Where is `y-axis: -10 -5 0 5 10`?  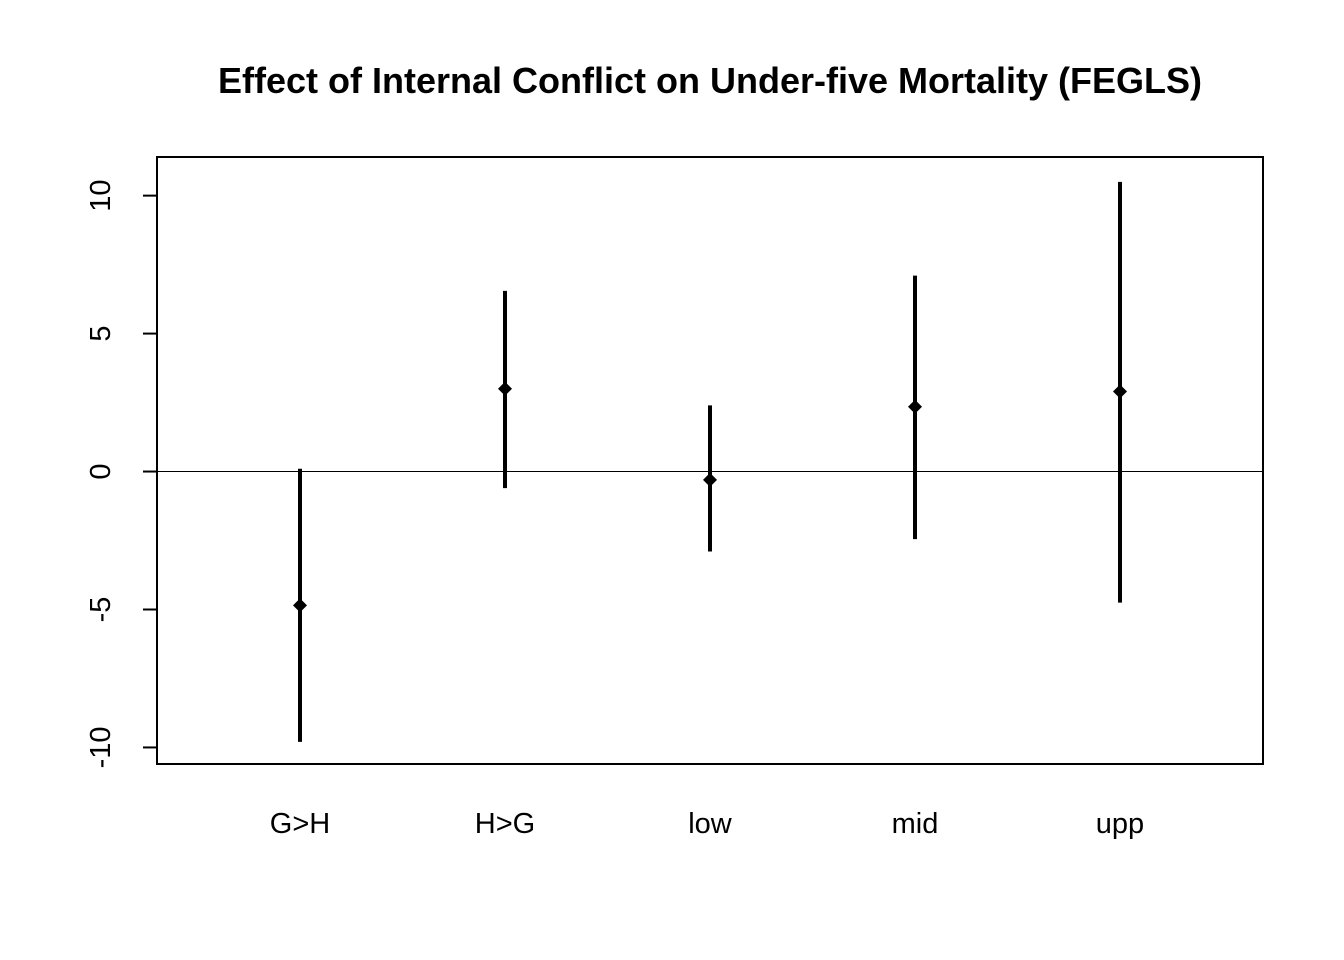 y-axis: -10 -5 0 5 10 is located at coordinates (121, 473).